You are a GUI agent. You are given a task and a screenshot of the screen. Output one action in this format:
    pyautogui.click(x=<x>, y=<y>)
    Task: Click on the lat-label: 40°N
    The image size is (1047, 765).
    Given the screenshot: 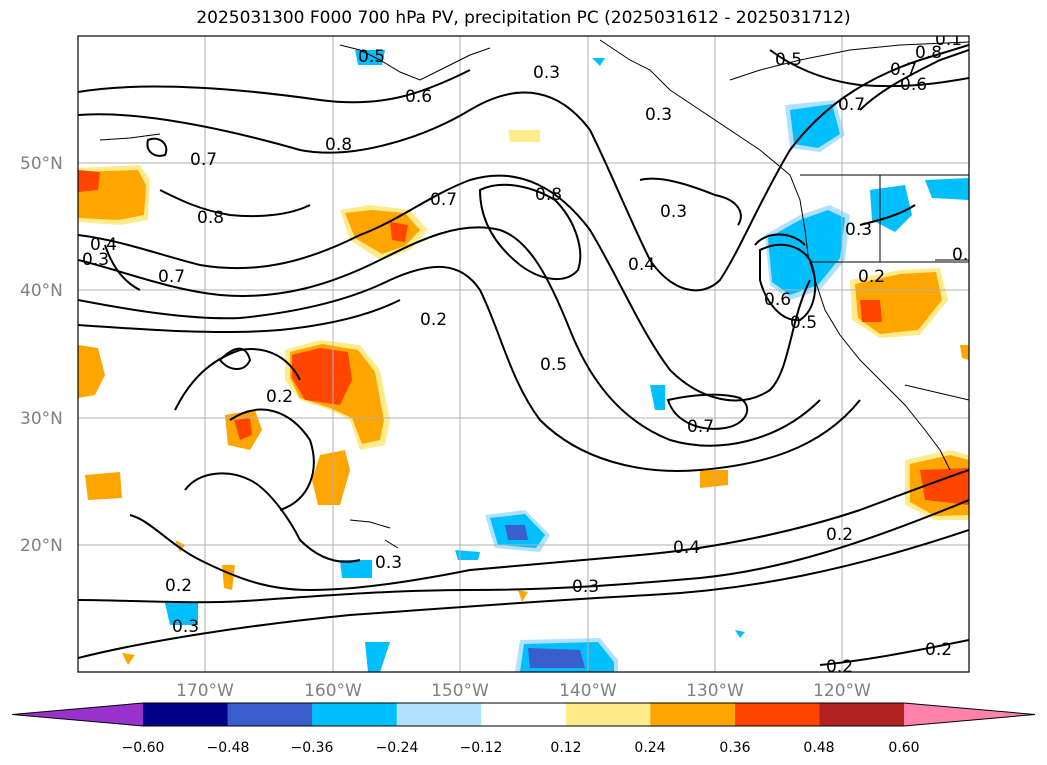 What is the action you would take?
    pyautogui.click(x=41, y=291)
    